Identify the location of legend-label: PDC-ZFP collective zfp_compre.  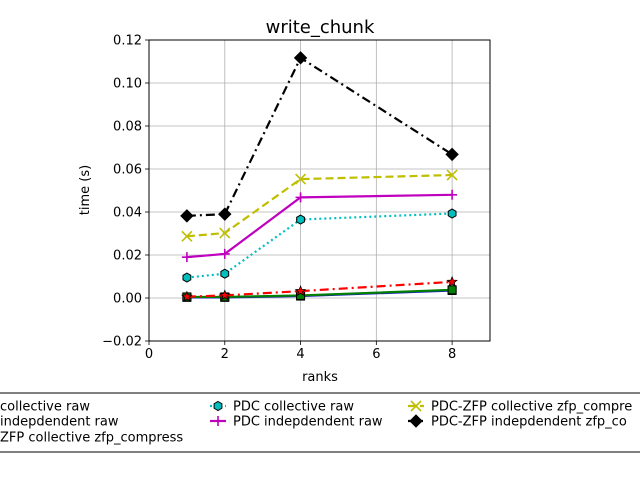
(531, 407).